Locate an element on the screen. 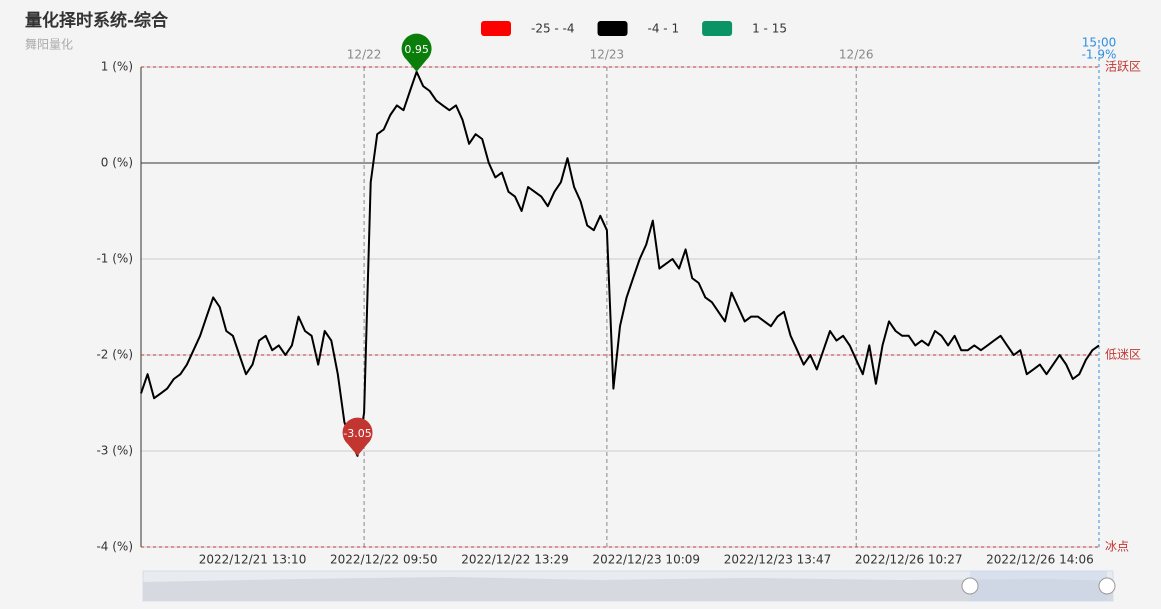 The image size is (1161, 609). mark-line-label: 活跃区 is located at coordinates (1123, 67).